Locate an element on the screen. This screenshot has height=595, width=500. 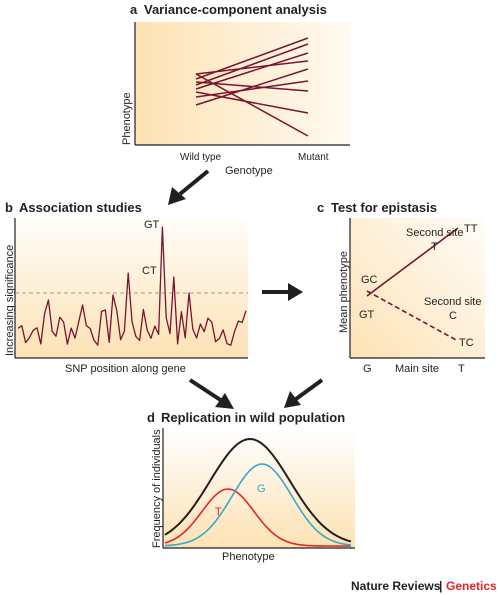
panel-a-xlabel: Genotype is located at coordinates (249, 171).